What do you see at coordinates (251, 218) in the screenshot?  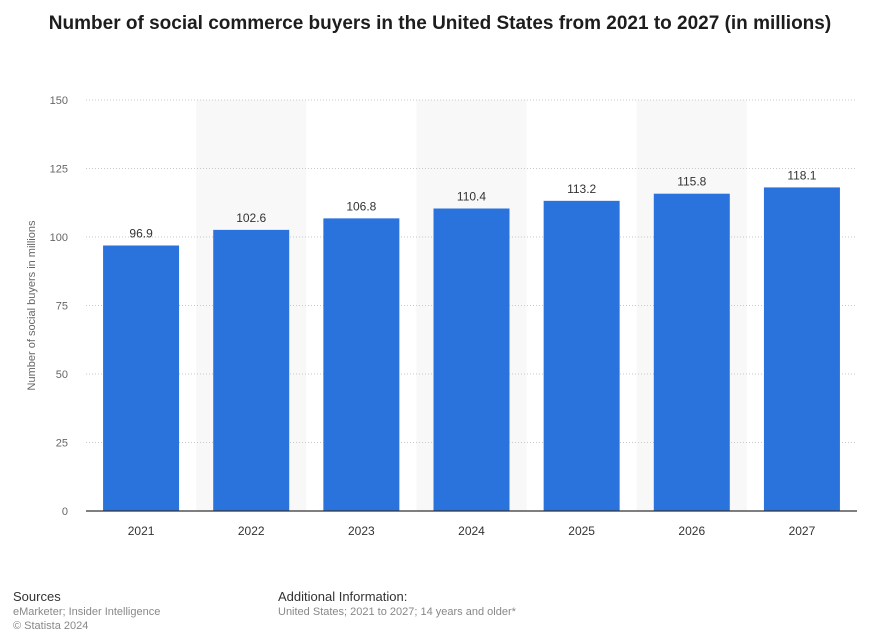 I see `data-label: 102.6` at bounding box center [251, 218].